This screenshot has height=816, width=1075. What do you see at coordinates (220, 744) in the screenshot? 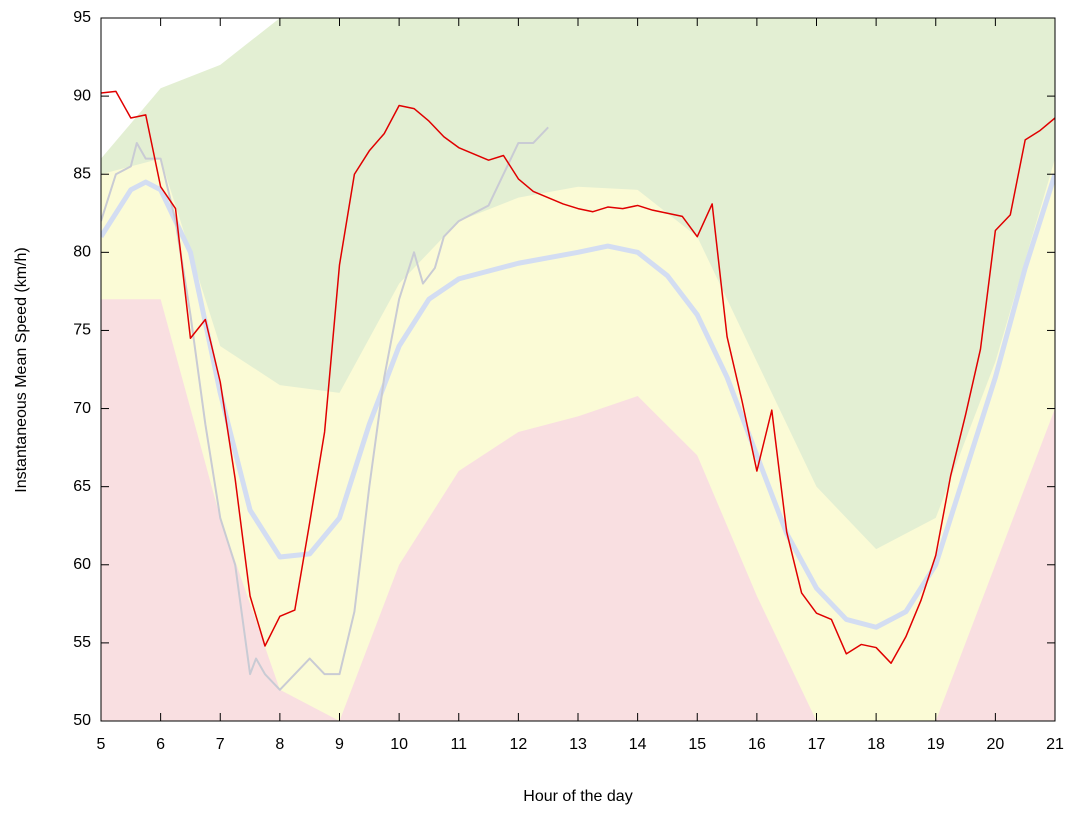
I see `x-tick-label: 7` at bounding box center [220, 744].